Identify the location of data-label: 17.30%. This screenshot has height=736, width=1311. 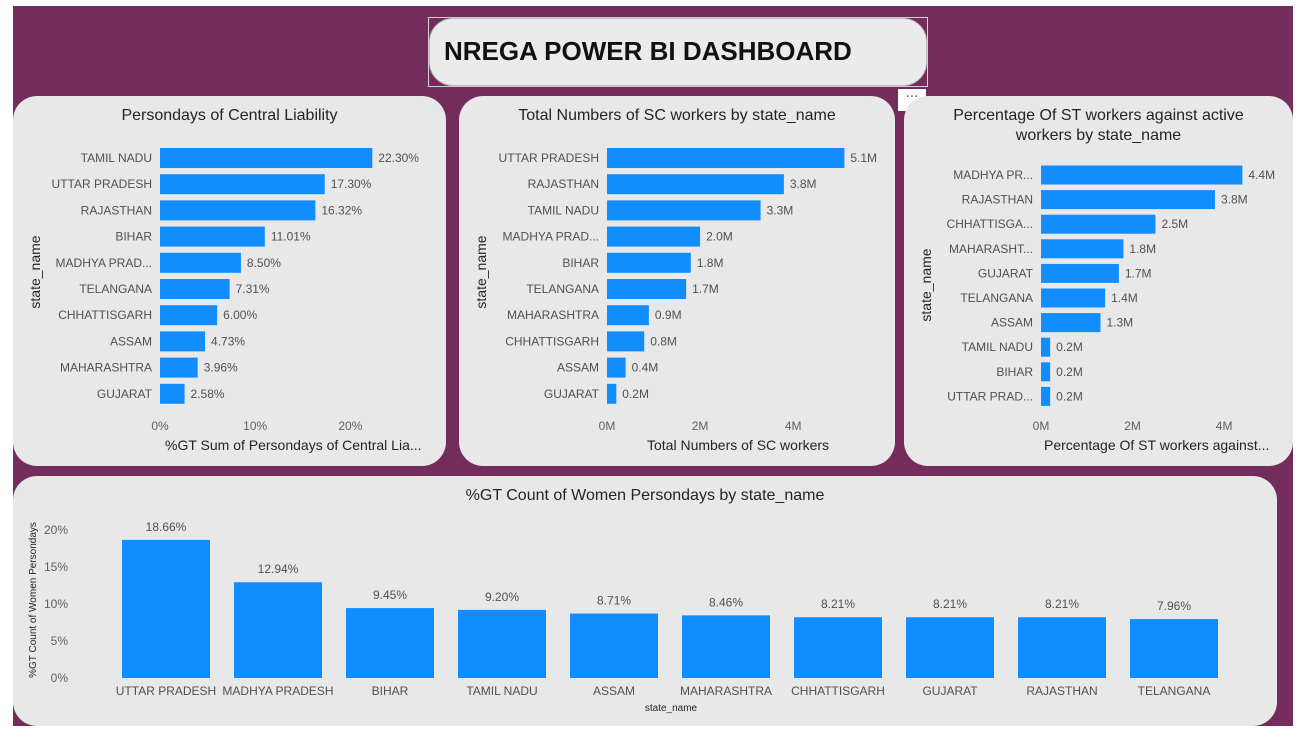
(351, 184).